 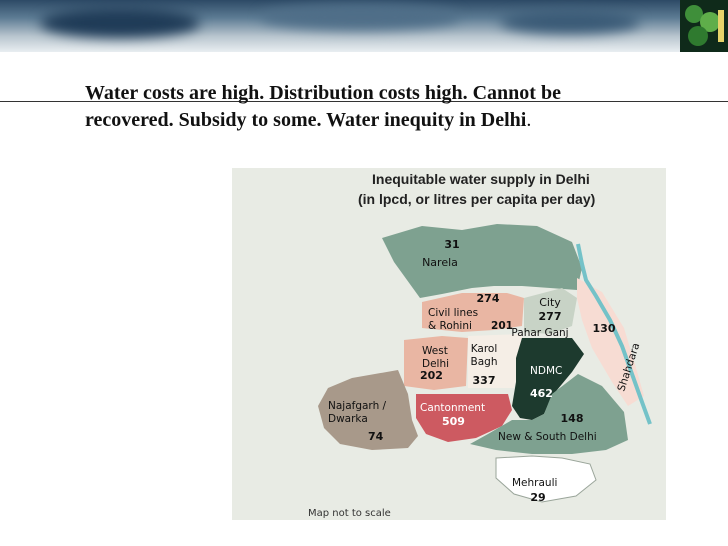 What do you see at coordinates (440, 262) in the screenshot?
I see `label-narela: Narela` at bounding box center [440, 262].